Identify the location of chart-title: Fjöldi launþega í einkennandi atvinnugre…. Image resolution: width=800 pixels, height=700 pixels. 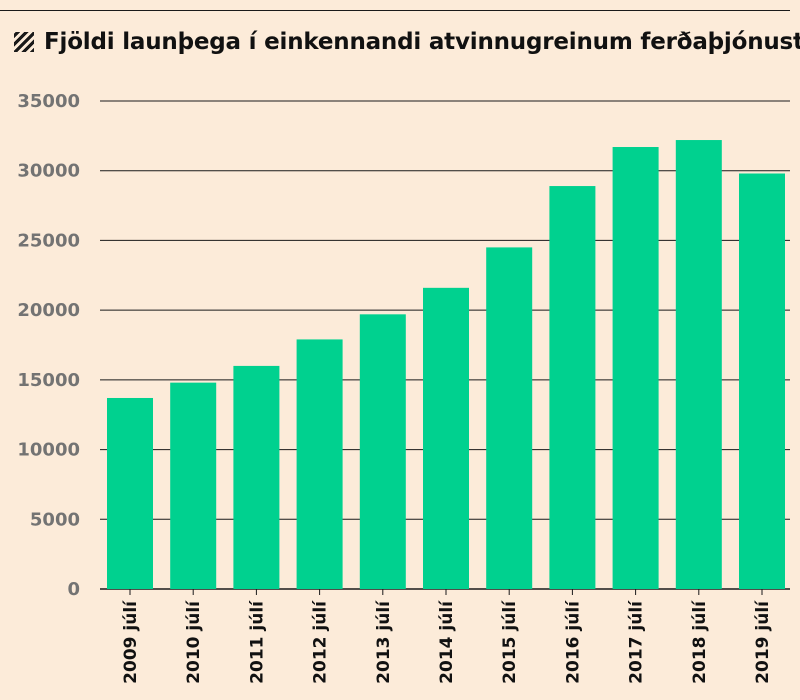
(422, 42).